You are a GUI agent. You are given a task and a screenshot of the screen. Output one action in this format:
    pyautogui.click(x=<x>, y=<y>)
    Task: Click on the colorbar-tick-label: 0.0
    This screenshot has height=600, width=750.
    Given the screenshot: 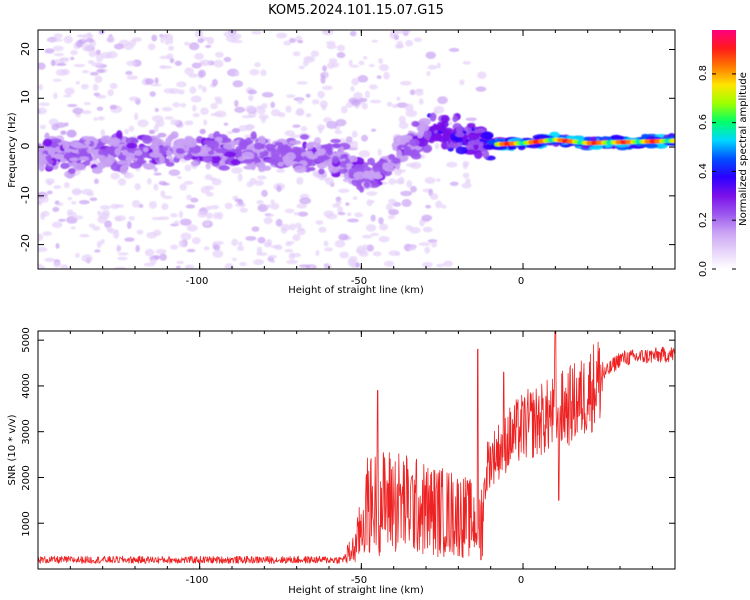 What is the action you would take?
    pyautogui.click(x=703, y=269)
    